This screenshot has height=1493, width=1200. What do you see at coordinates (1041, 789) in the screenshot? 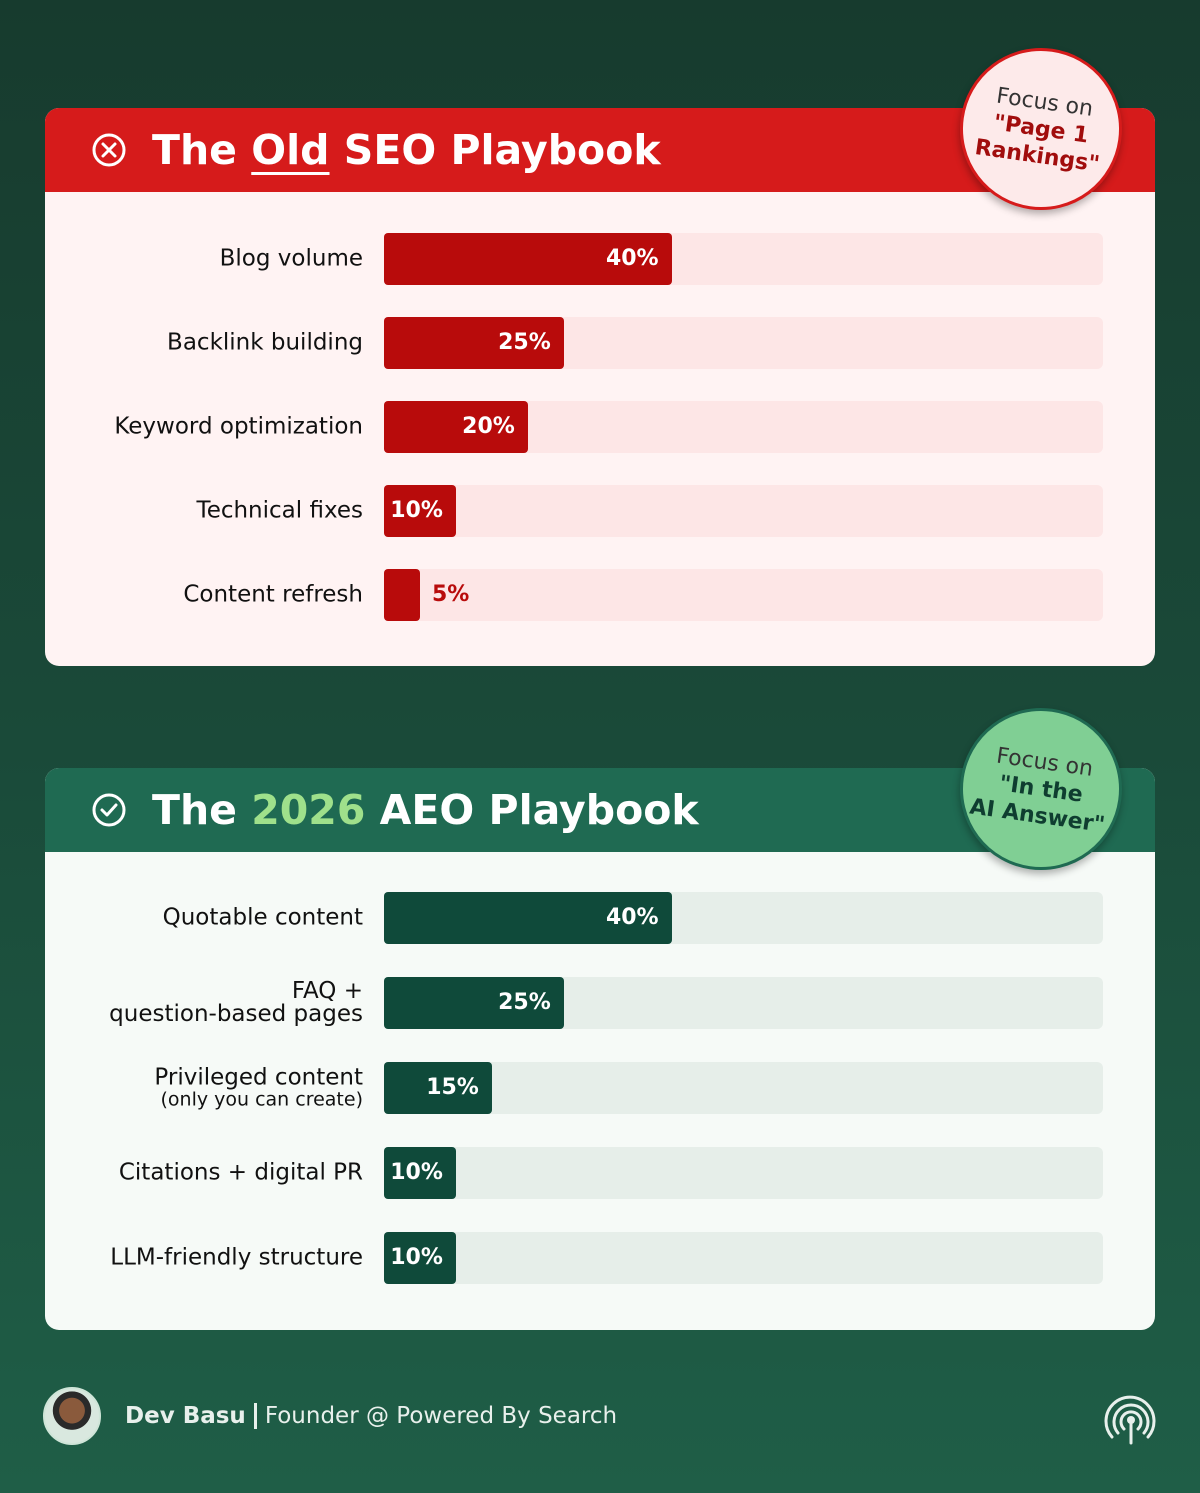
I see `focus-badge: Focus on "In the AI Answer"` at bounding box center [1041, 789].